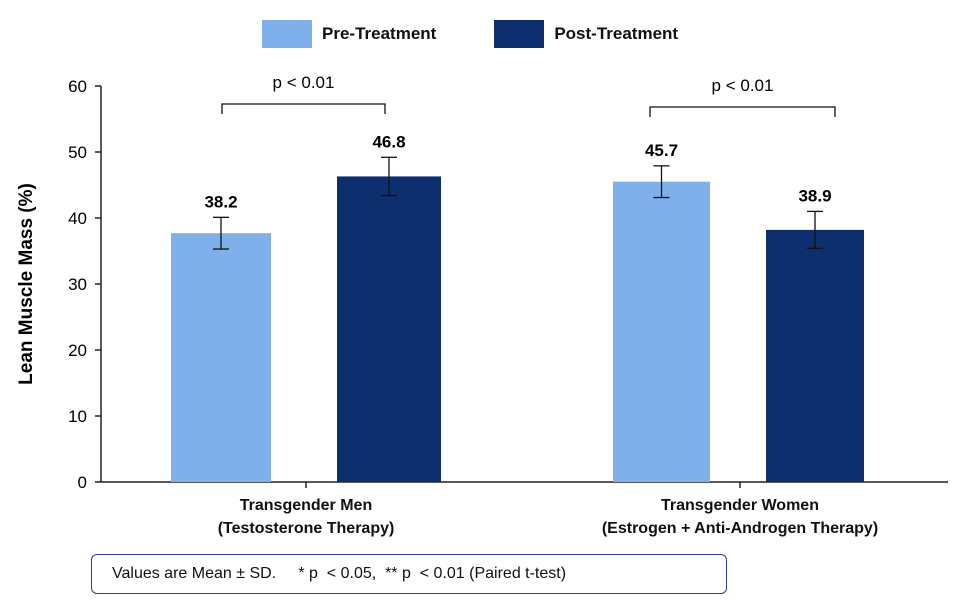  Describe the element at coordinates (740, 528) in the screenshot. I see `category-label-women-line2: (Estrogen + Anti-Androgen Therapy)` at that location.